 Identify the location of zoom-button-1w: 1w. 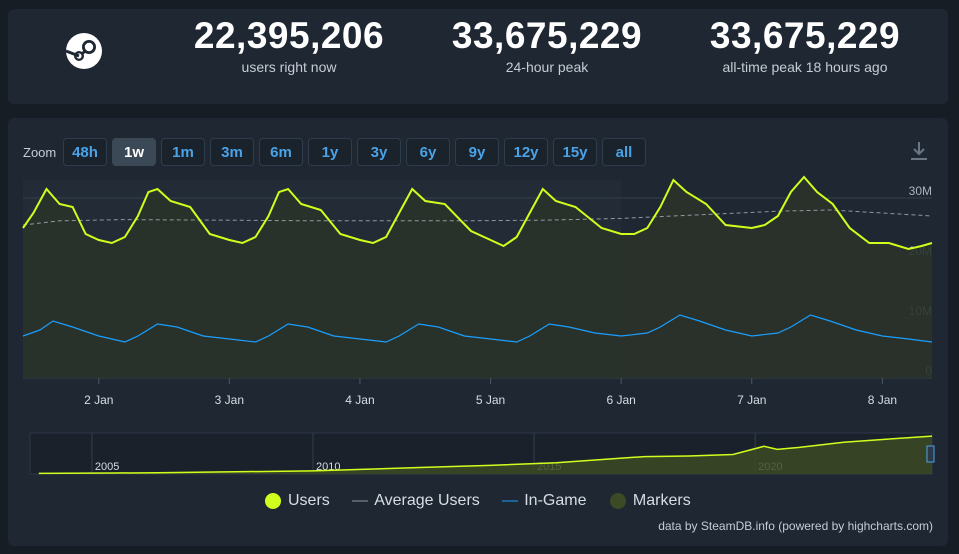
(134, 152).